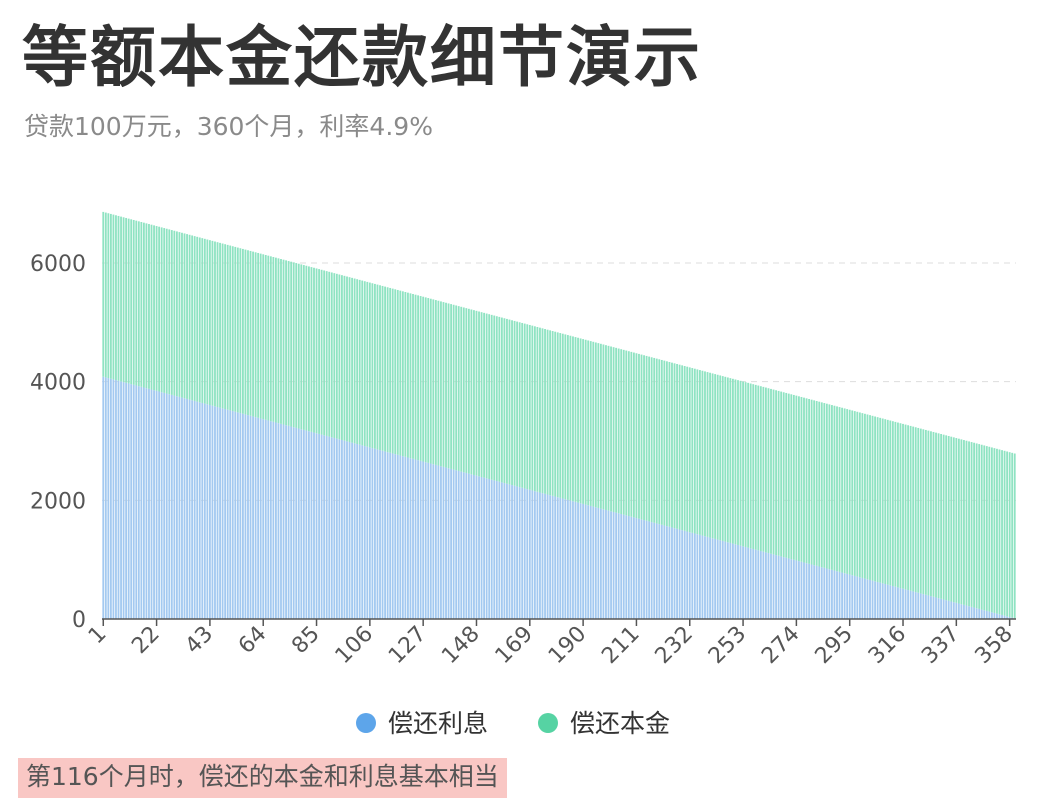 The height and width of the screenshot is (808, 1043). I want to click on x-tick-label: 148, so click(460, 645).